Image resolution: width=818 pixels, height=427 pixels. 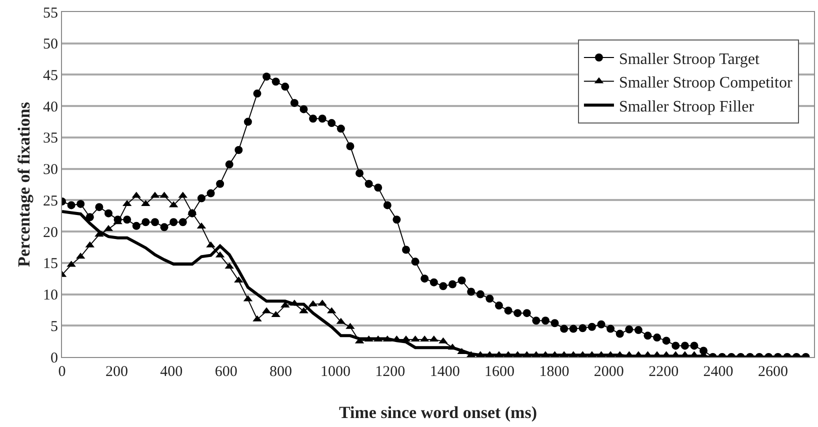 What do you see at coordinates (50, 296) in the screenshot?
I see `y-tick-label: 10` at bounding box center [50, 296].